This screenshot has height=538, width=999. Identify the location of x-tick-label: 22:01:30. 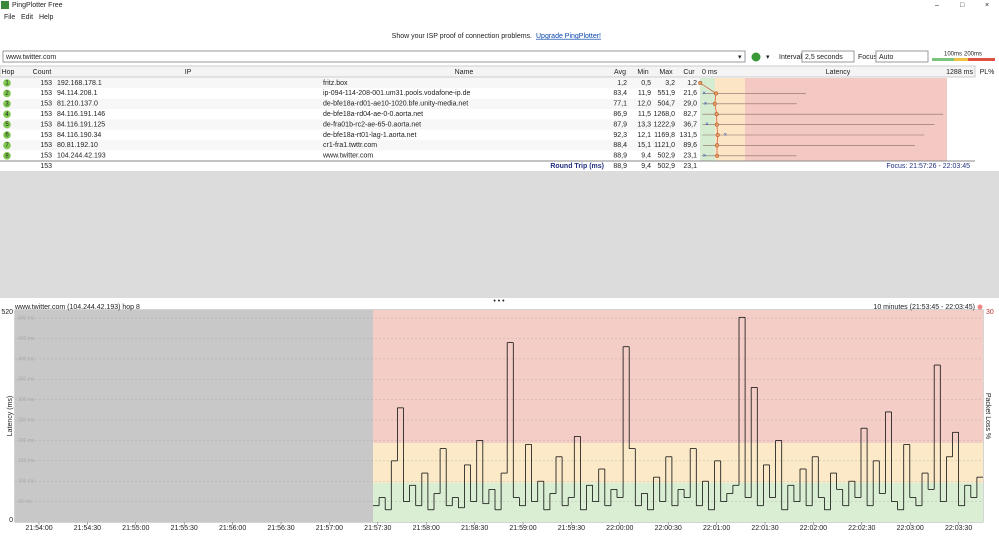
(764, 528).